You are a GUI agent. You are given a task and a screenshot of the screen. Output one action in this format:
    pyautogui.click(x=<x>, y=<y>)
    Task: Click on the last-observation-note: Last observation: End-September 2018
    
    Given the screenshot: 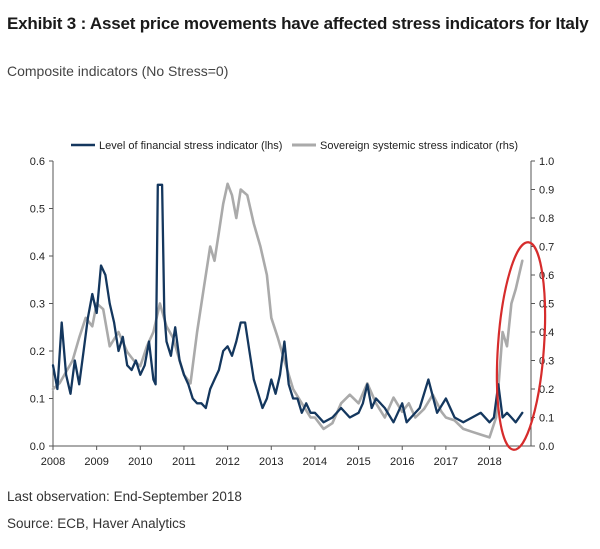 What is the action you would take?
    pyautogui.click(x=124, y=496)
    